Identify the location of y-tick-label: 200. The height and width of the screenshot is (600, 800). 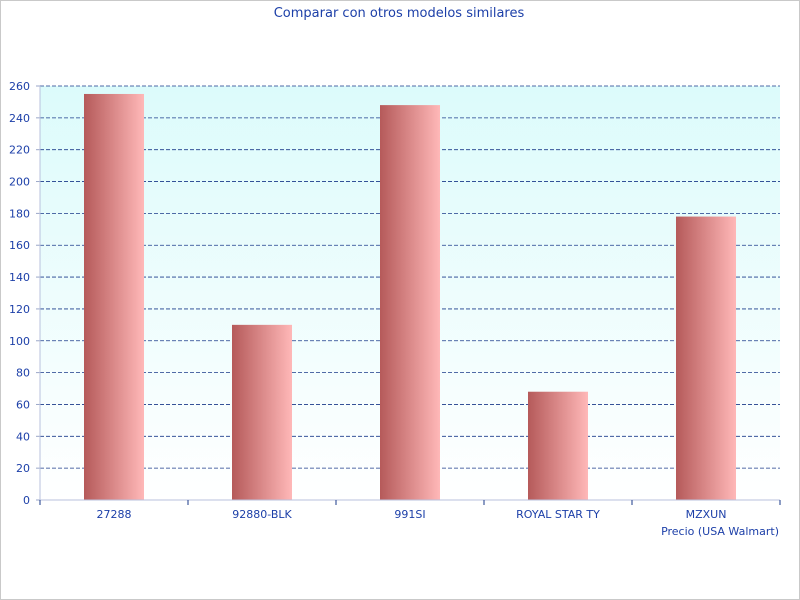
(19, 182).